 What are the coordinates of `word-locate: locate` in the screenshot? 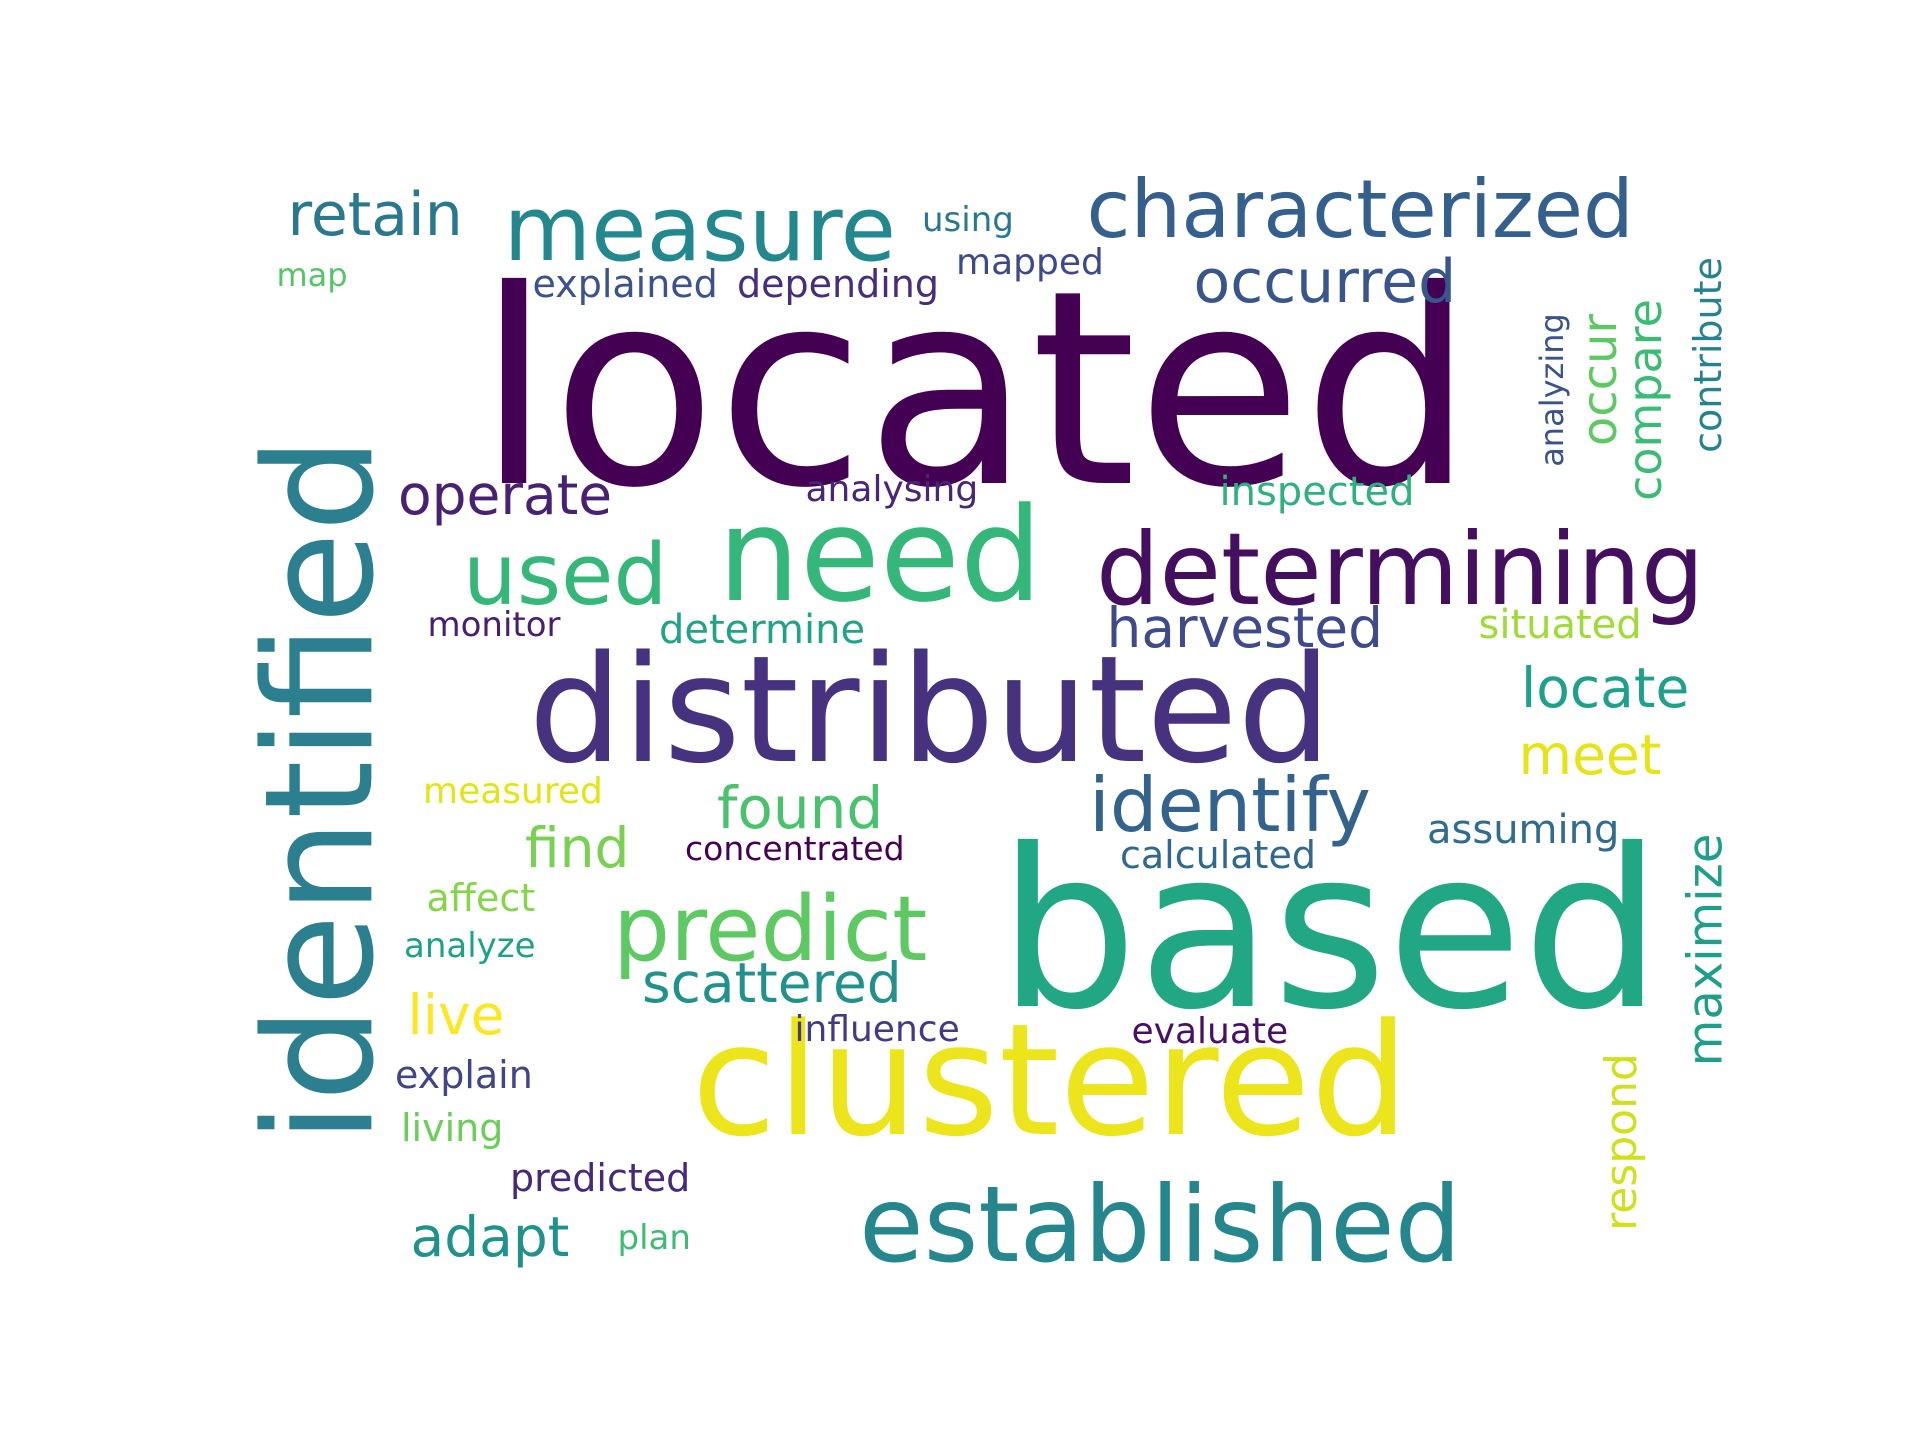 It's located at (1605, 687).